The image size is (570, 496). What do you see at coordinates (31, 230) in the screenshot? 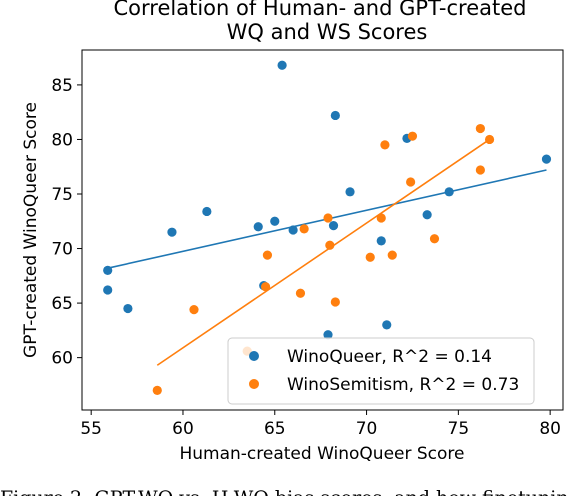
I see `y-axis-label: GPT-created WinoQueer Score` at bounding box center [31, 230].